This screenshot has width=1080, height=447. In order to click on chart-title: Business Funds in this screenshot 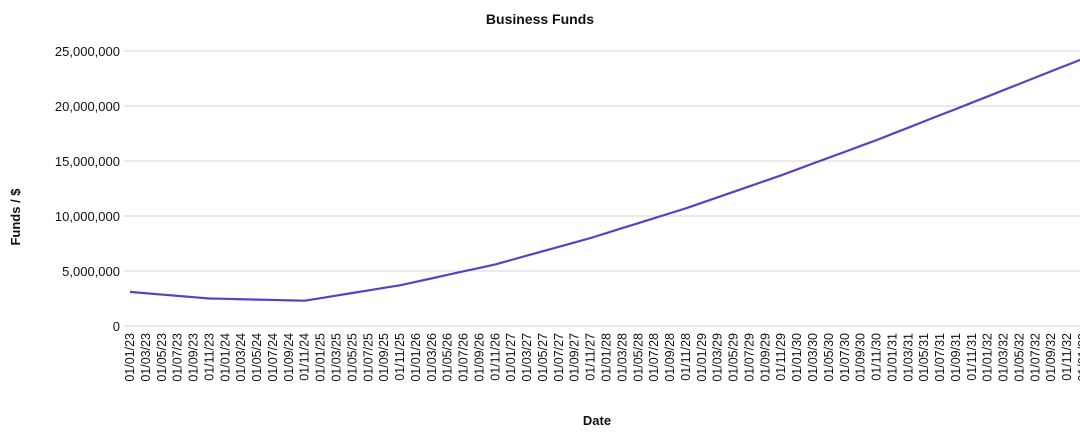, I will do `click(540, 19)`.